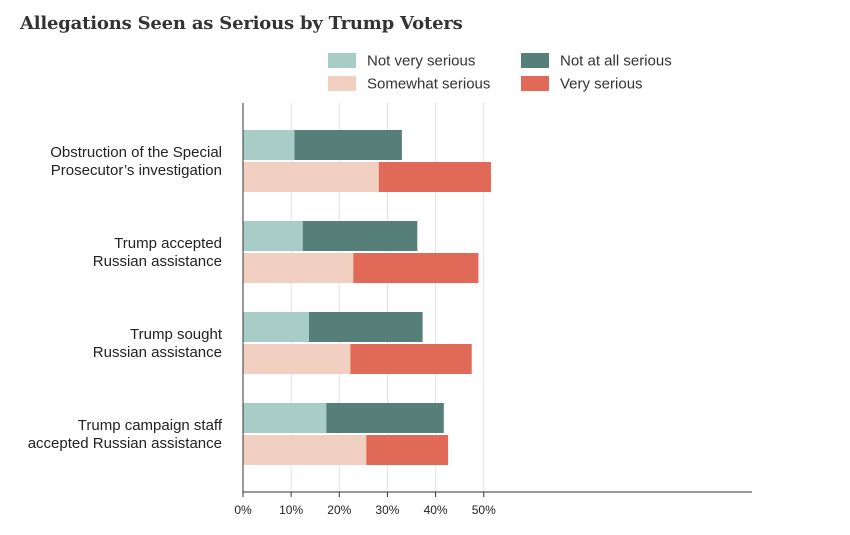 The width and height of the screenshot is (850, 535). Describe the element at coordinates (428, 84) in the screenshot. I see `legend-label: Somewhat serious` at that location.